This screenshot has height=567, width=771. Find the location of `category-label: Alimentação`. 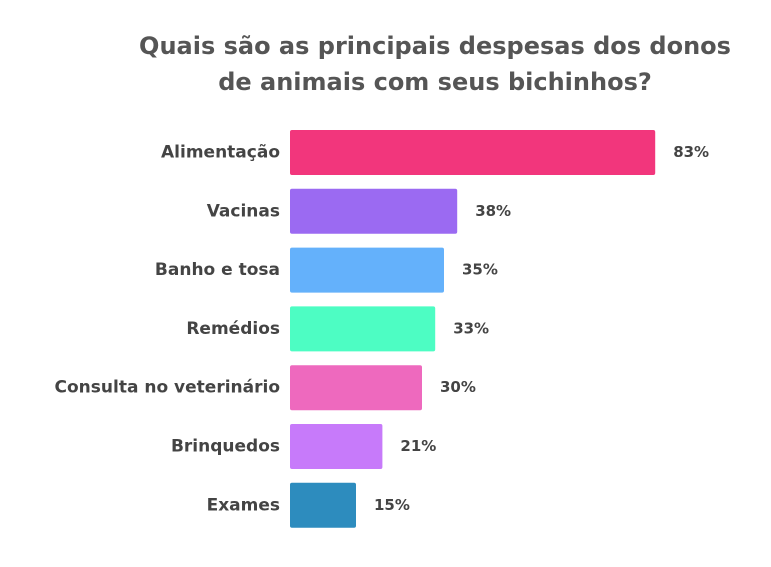

category-label: Alimentação is located at coordinates (220, 153).